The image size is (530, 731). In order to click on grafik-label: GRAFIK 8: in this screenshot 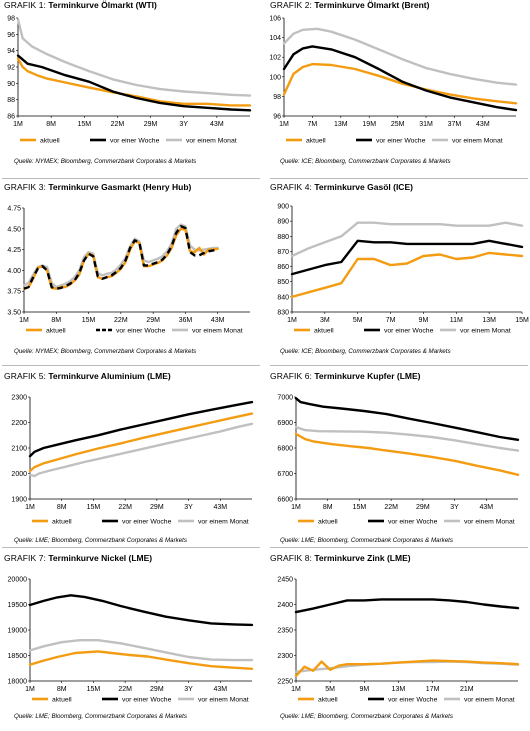, I will do `click(291, 558)`.